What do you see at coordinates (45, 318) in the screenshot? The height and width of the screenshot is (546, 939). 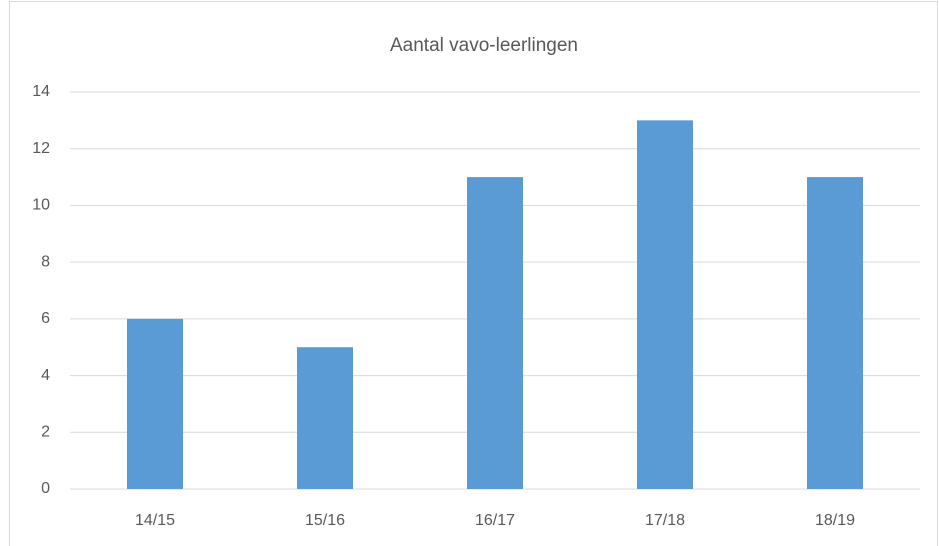 I see `y-tick-label: 6` at bounding box center [45, 318].